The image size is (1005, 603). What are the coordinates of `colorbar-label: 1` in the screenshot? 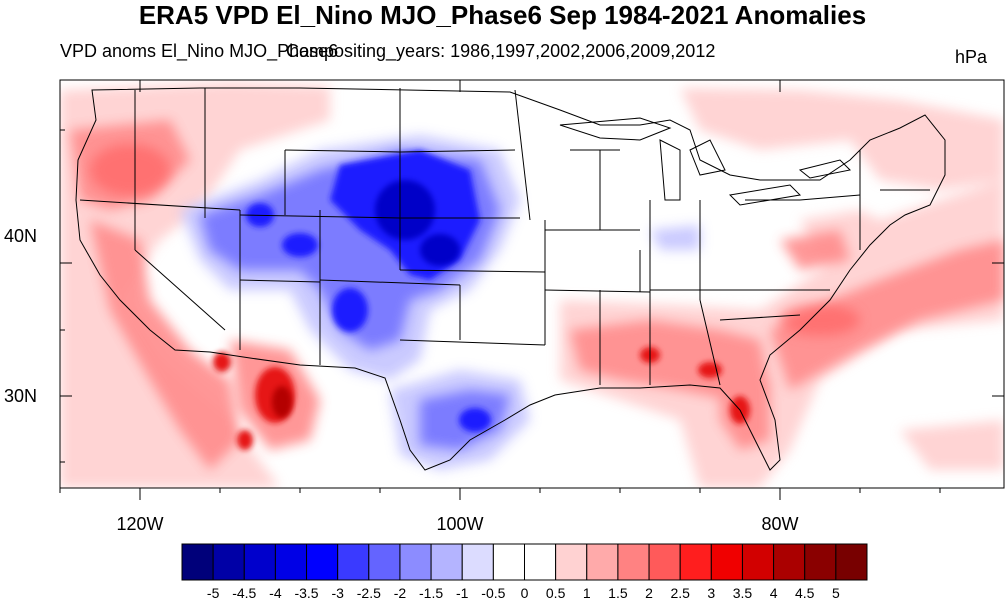 It's located at (587, 593).